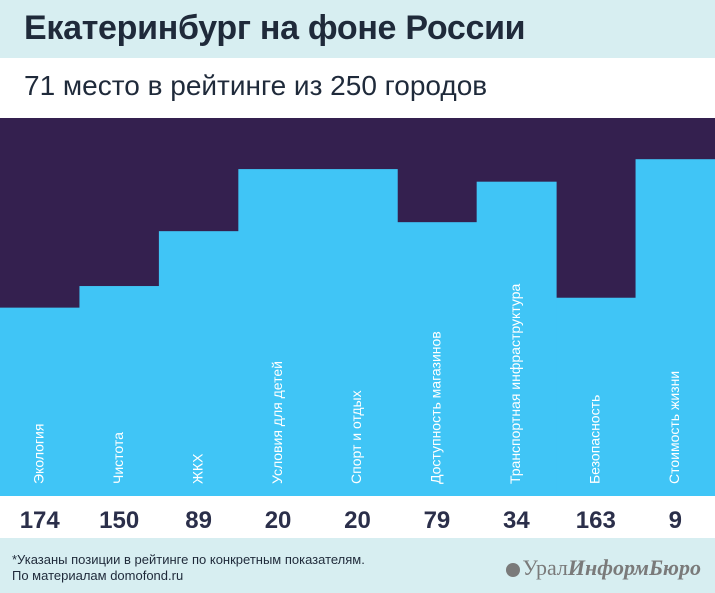  Describe the element at coordinates (119, 520) in the screenshot. I see `value-label-1: 150` at that location.